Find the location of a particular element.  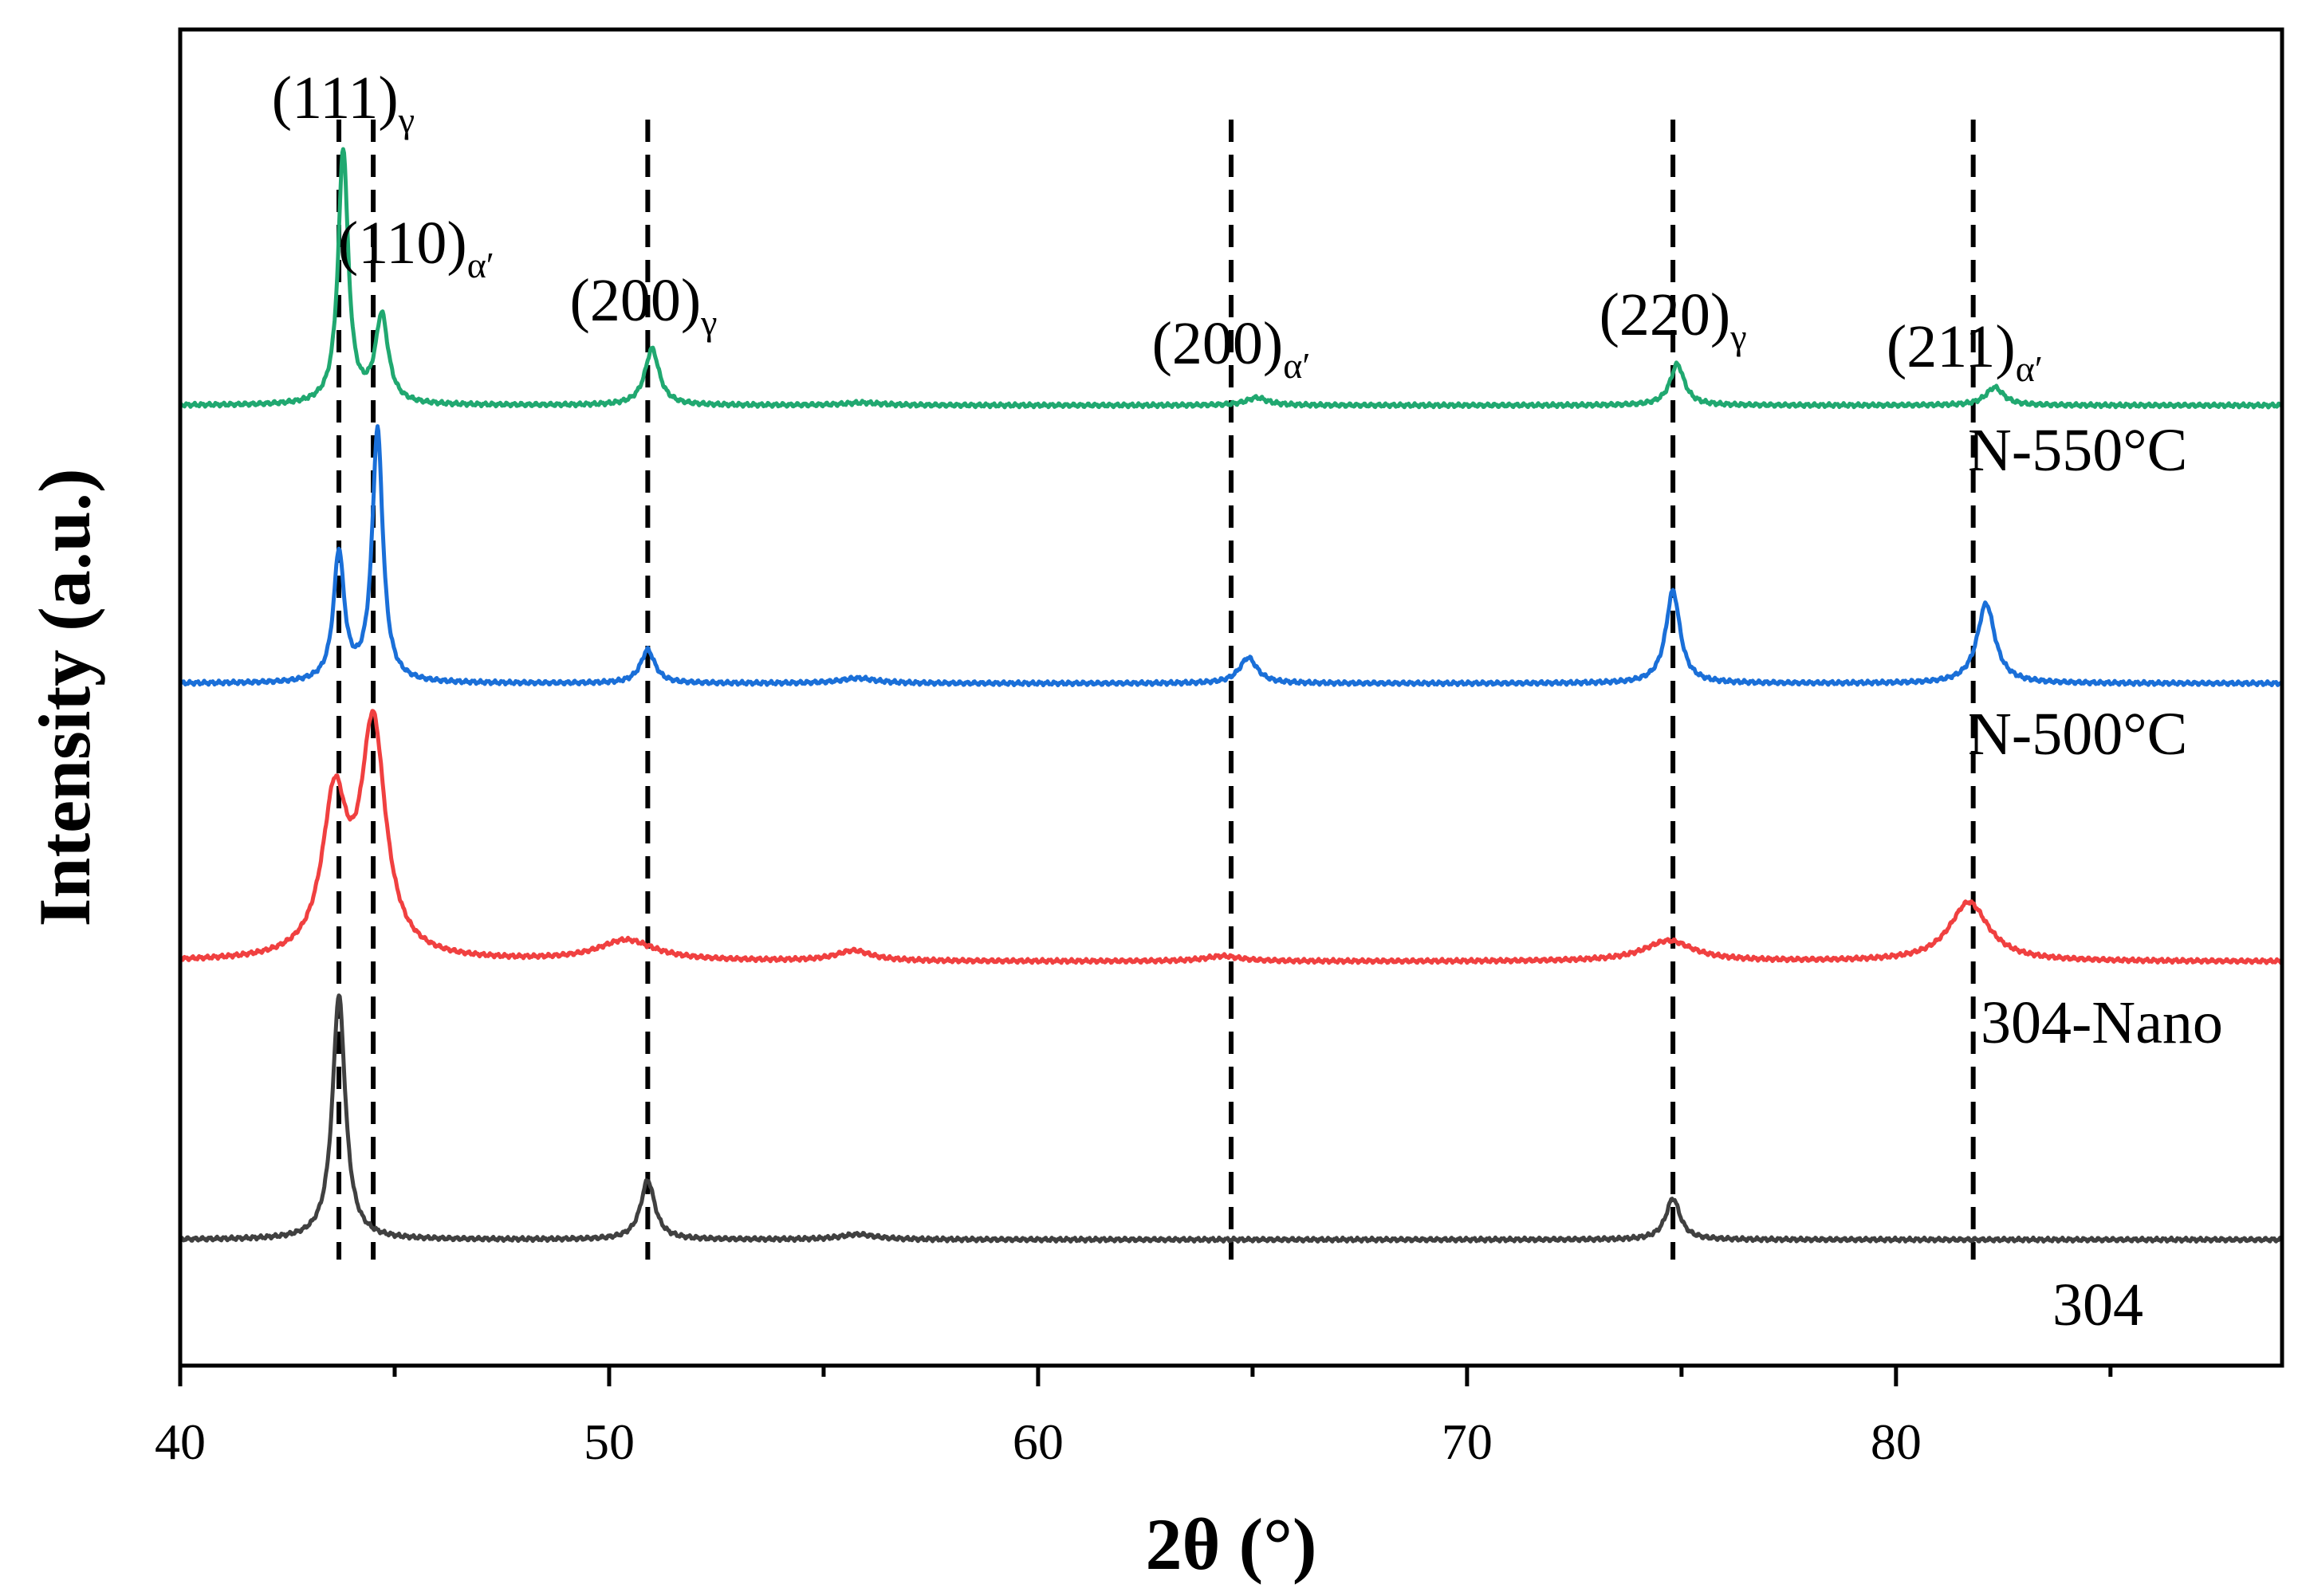

x-tick-label: 80 is located at coordinates (1896, 1441).